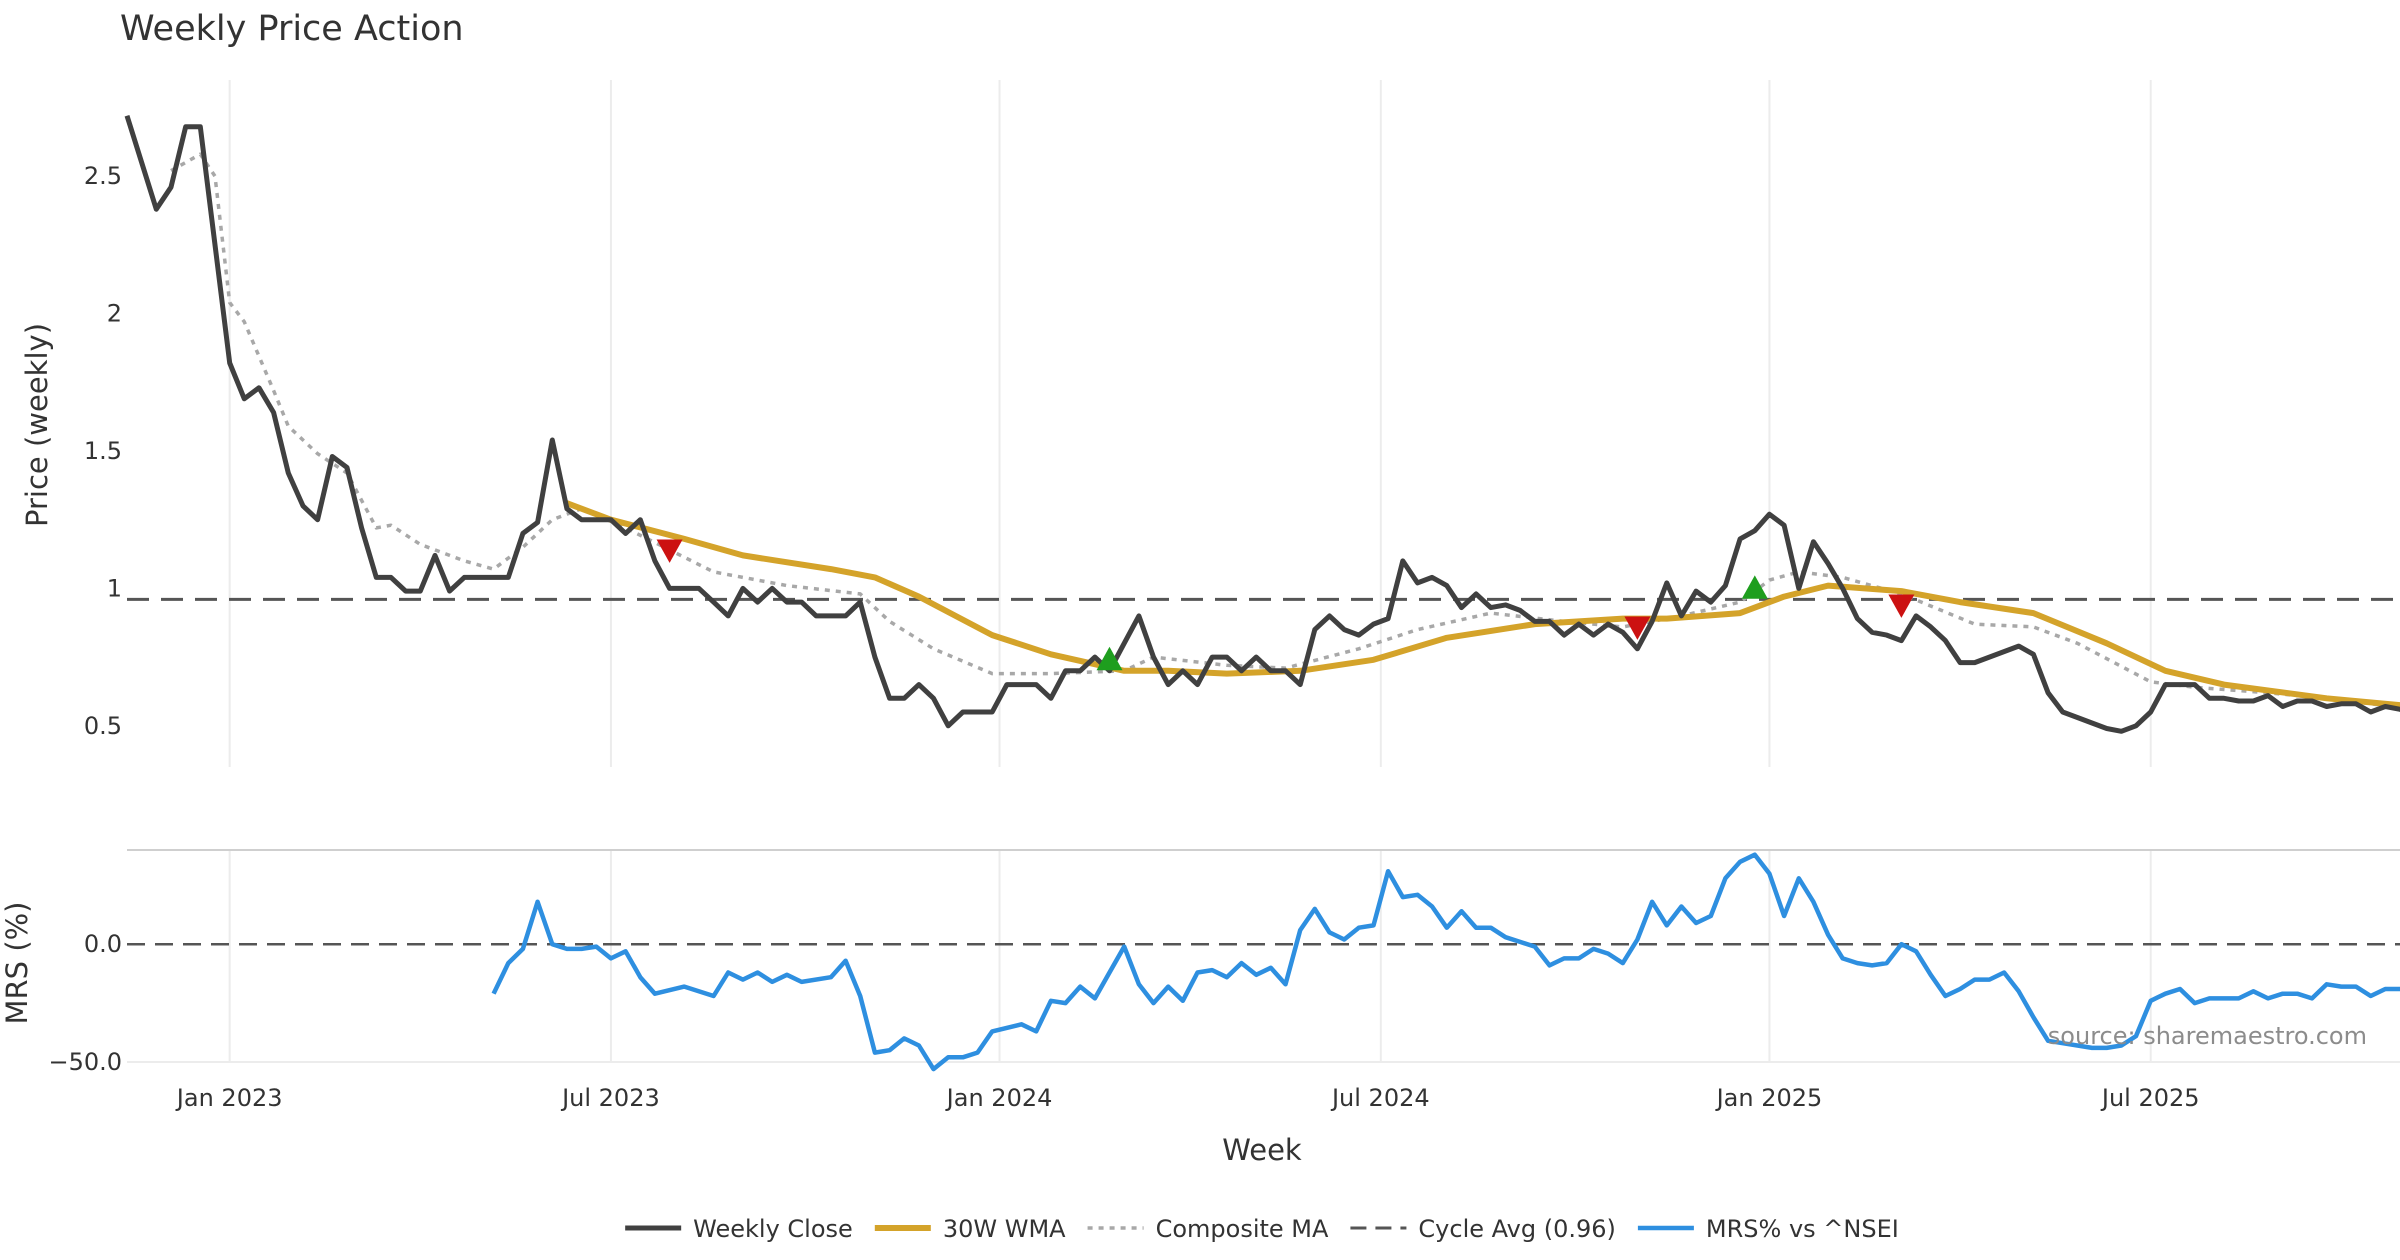 The width and height of the screenshot is (2400, 1260). What do you see at coordinates (2150, 1098) in the screenshot?
I see `x-tick-label: Jul 2025` at bounding box center [2150, 1098].